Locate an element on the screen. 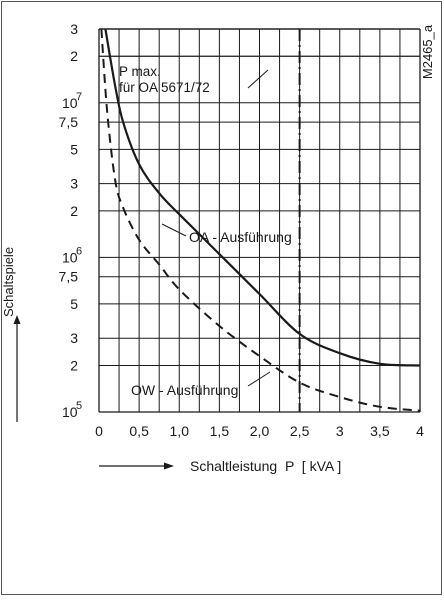 The width and height of the screenshot is (444, 601). oa-curve-leader is located at coordinates (174, 230).